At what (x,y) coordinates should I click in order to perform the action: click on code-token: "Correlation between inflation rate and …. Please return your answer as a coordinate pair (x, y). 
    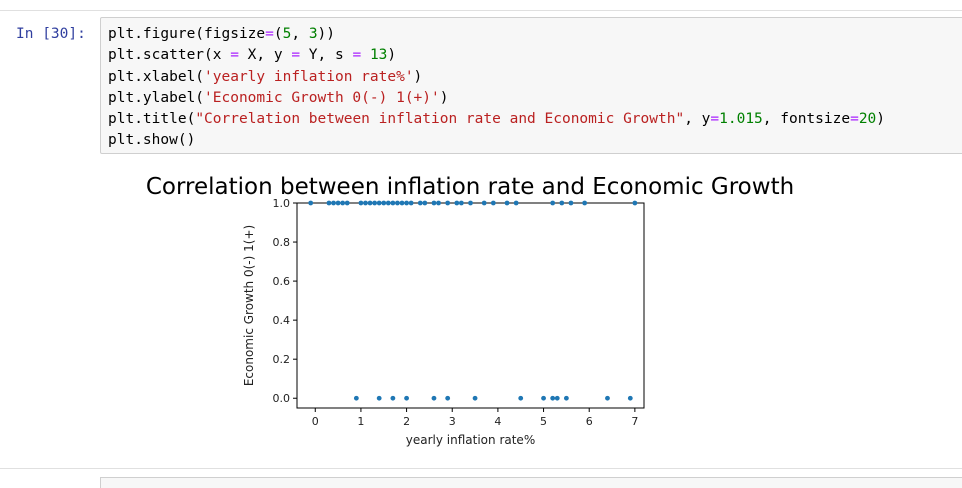
    Looking at the image, I should click on (440, 119).